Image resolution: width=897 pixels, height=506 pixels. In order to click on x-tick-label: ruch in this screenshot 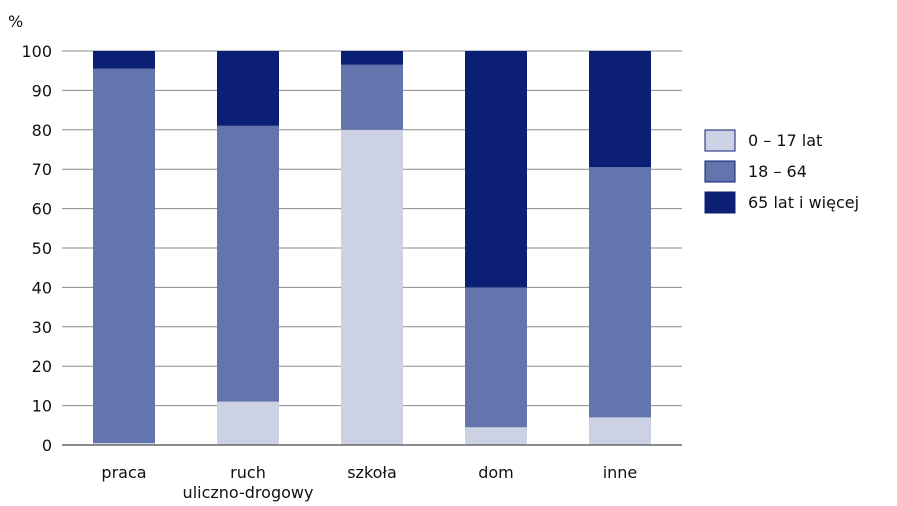, I will do `click(248, 472)`.